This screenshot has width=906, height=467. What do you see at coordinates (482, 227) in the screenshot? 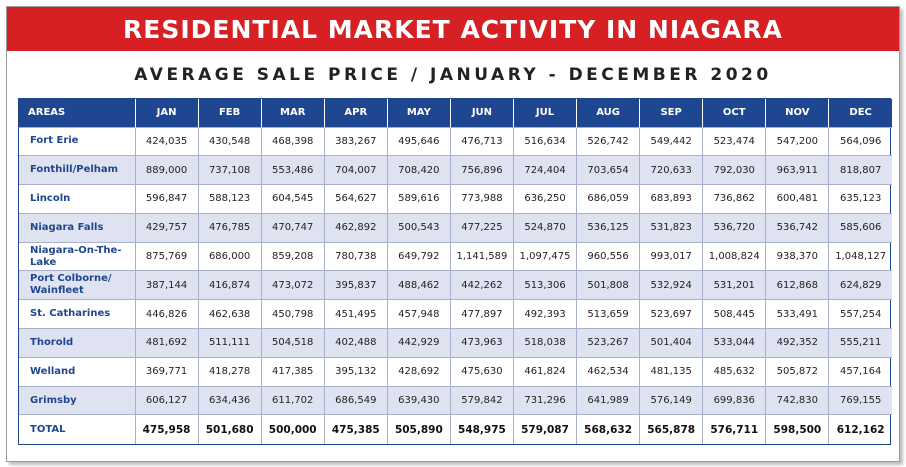
I see `price-cell: 477,225` at bounding box center [482, 227].